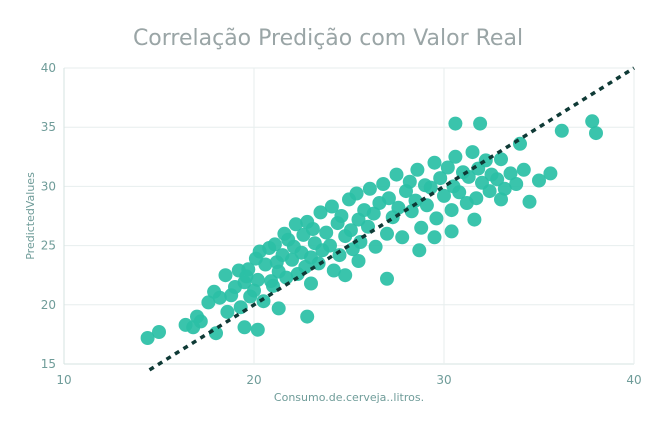 The width and height of the screenshot is (663, 439). I want to click on y-tick-label: 25, so click(48, 246).